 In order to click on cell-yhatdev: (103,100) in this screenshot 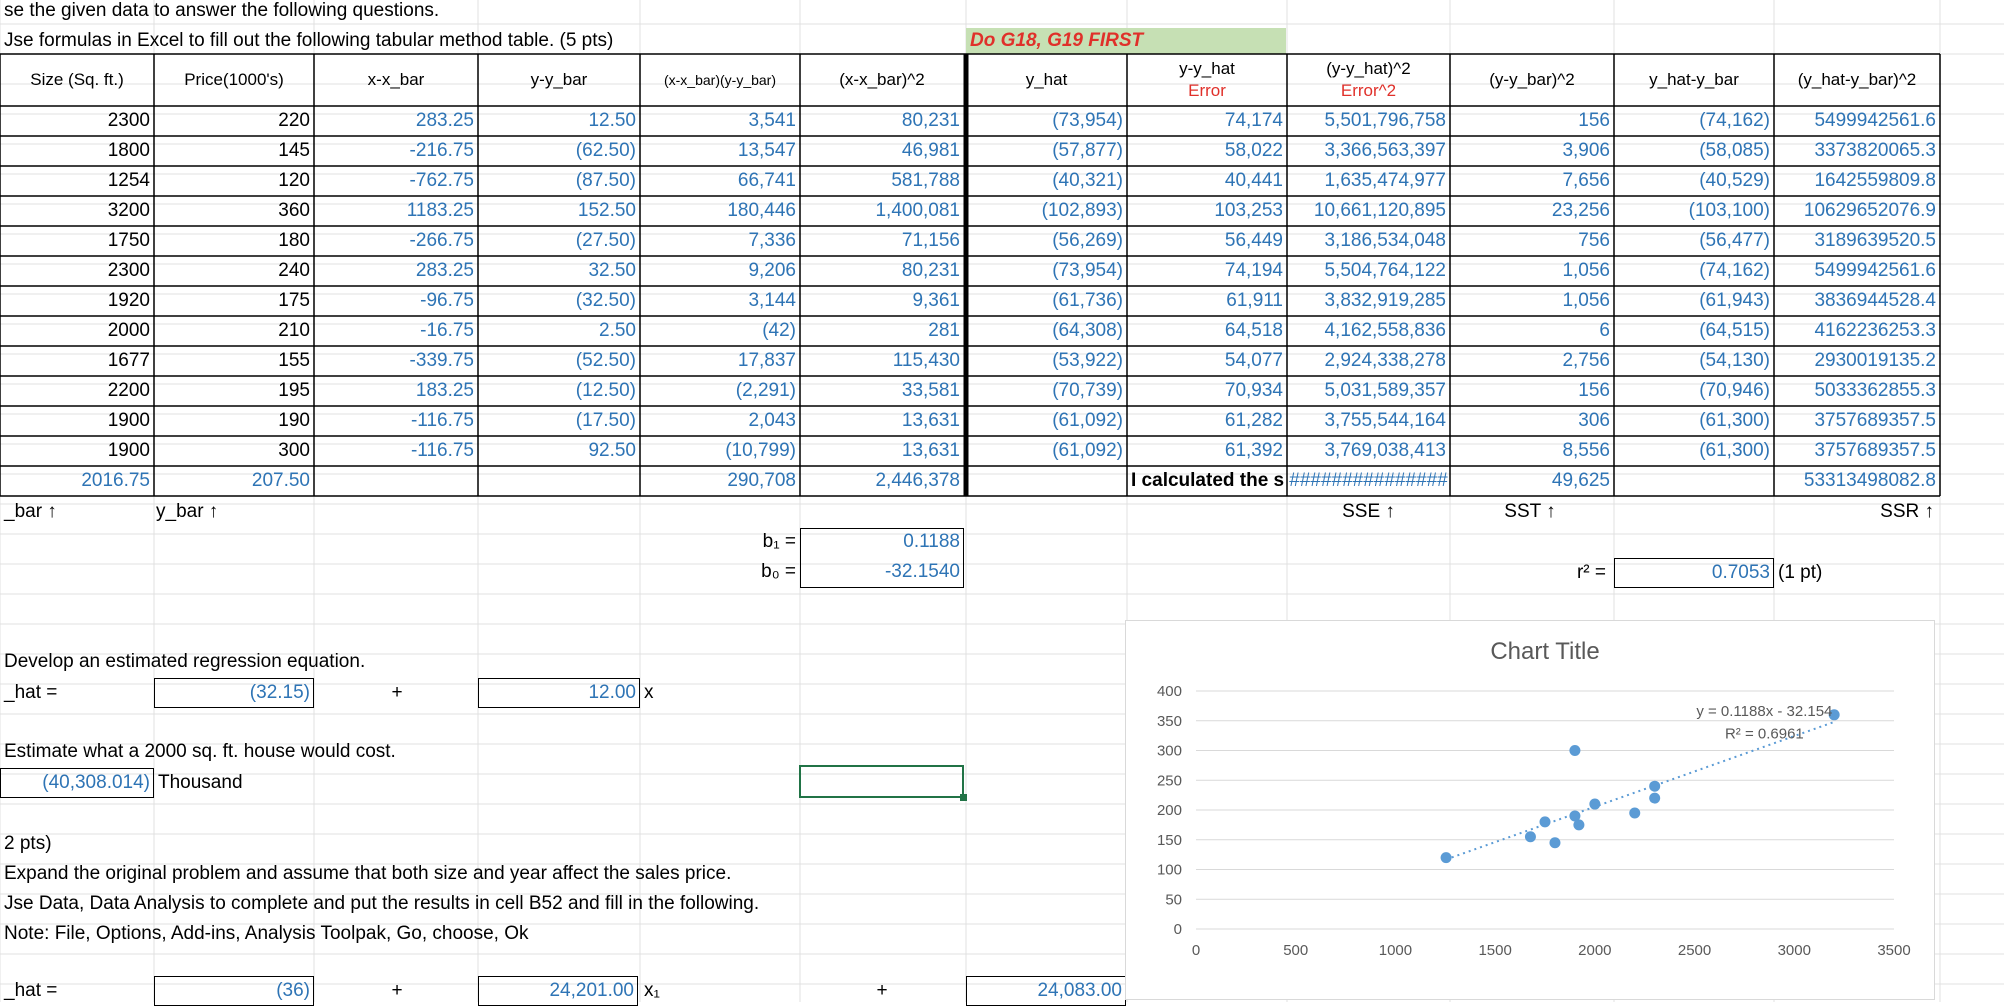, I will do `click(1729, 210)`.